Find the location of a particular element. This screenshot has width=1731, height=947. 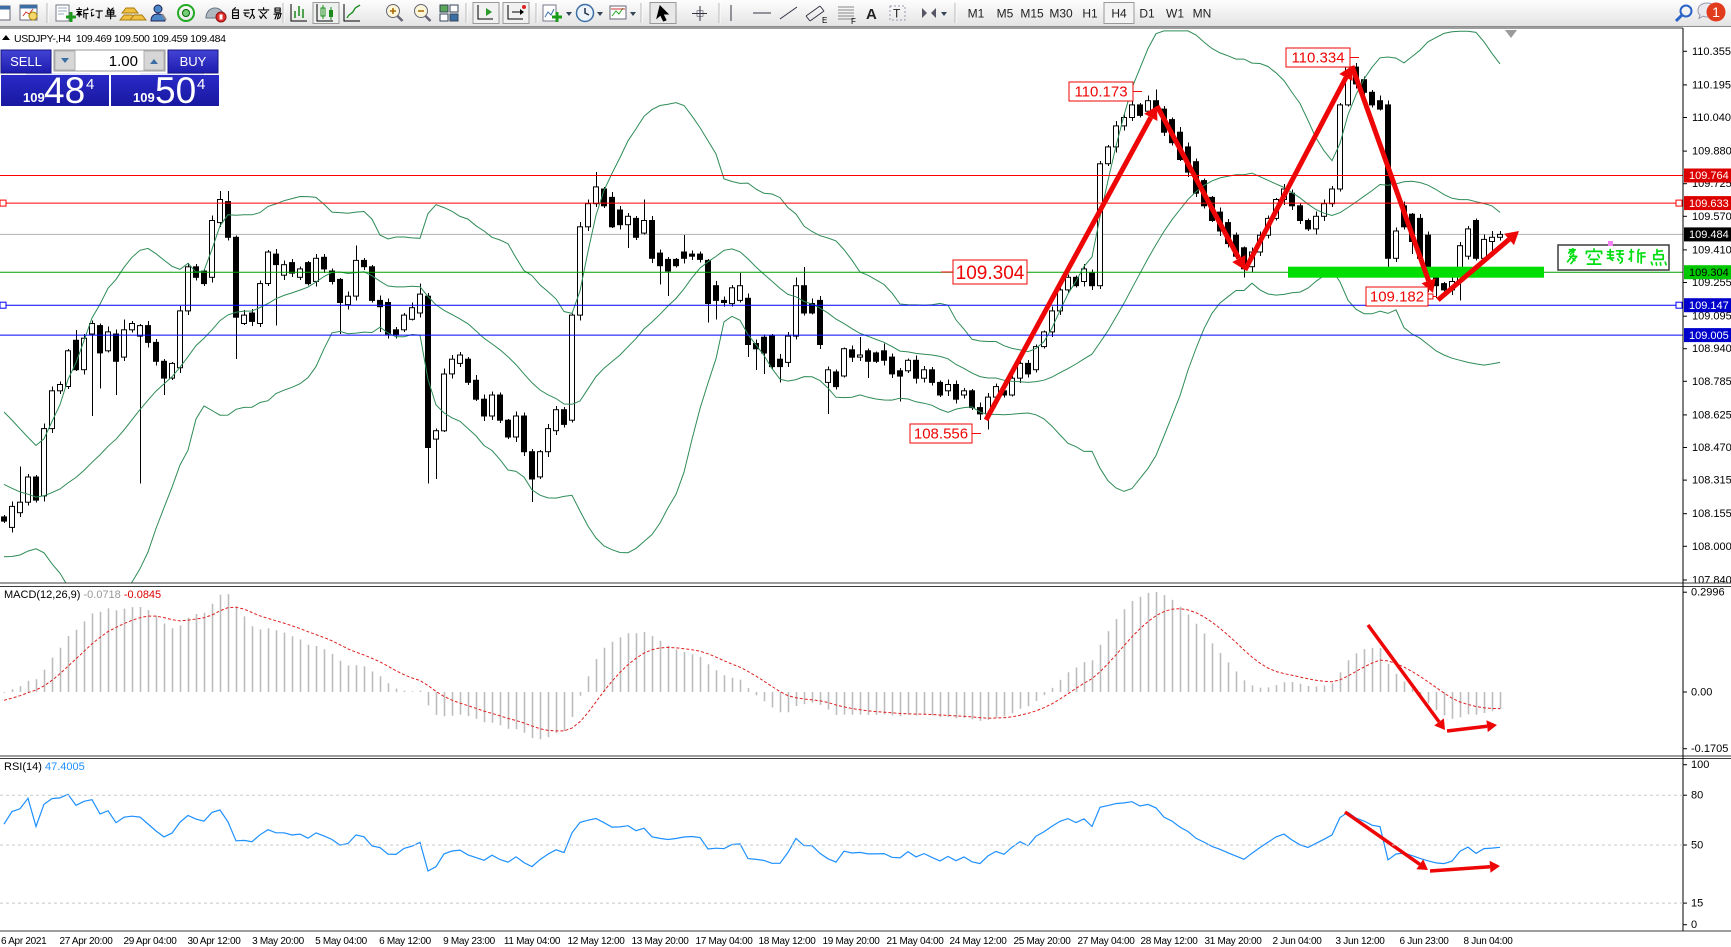

svg-text: 80 is located at coordinates (1697, 796).